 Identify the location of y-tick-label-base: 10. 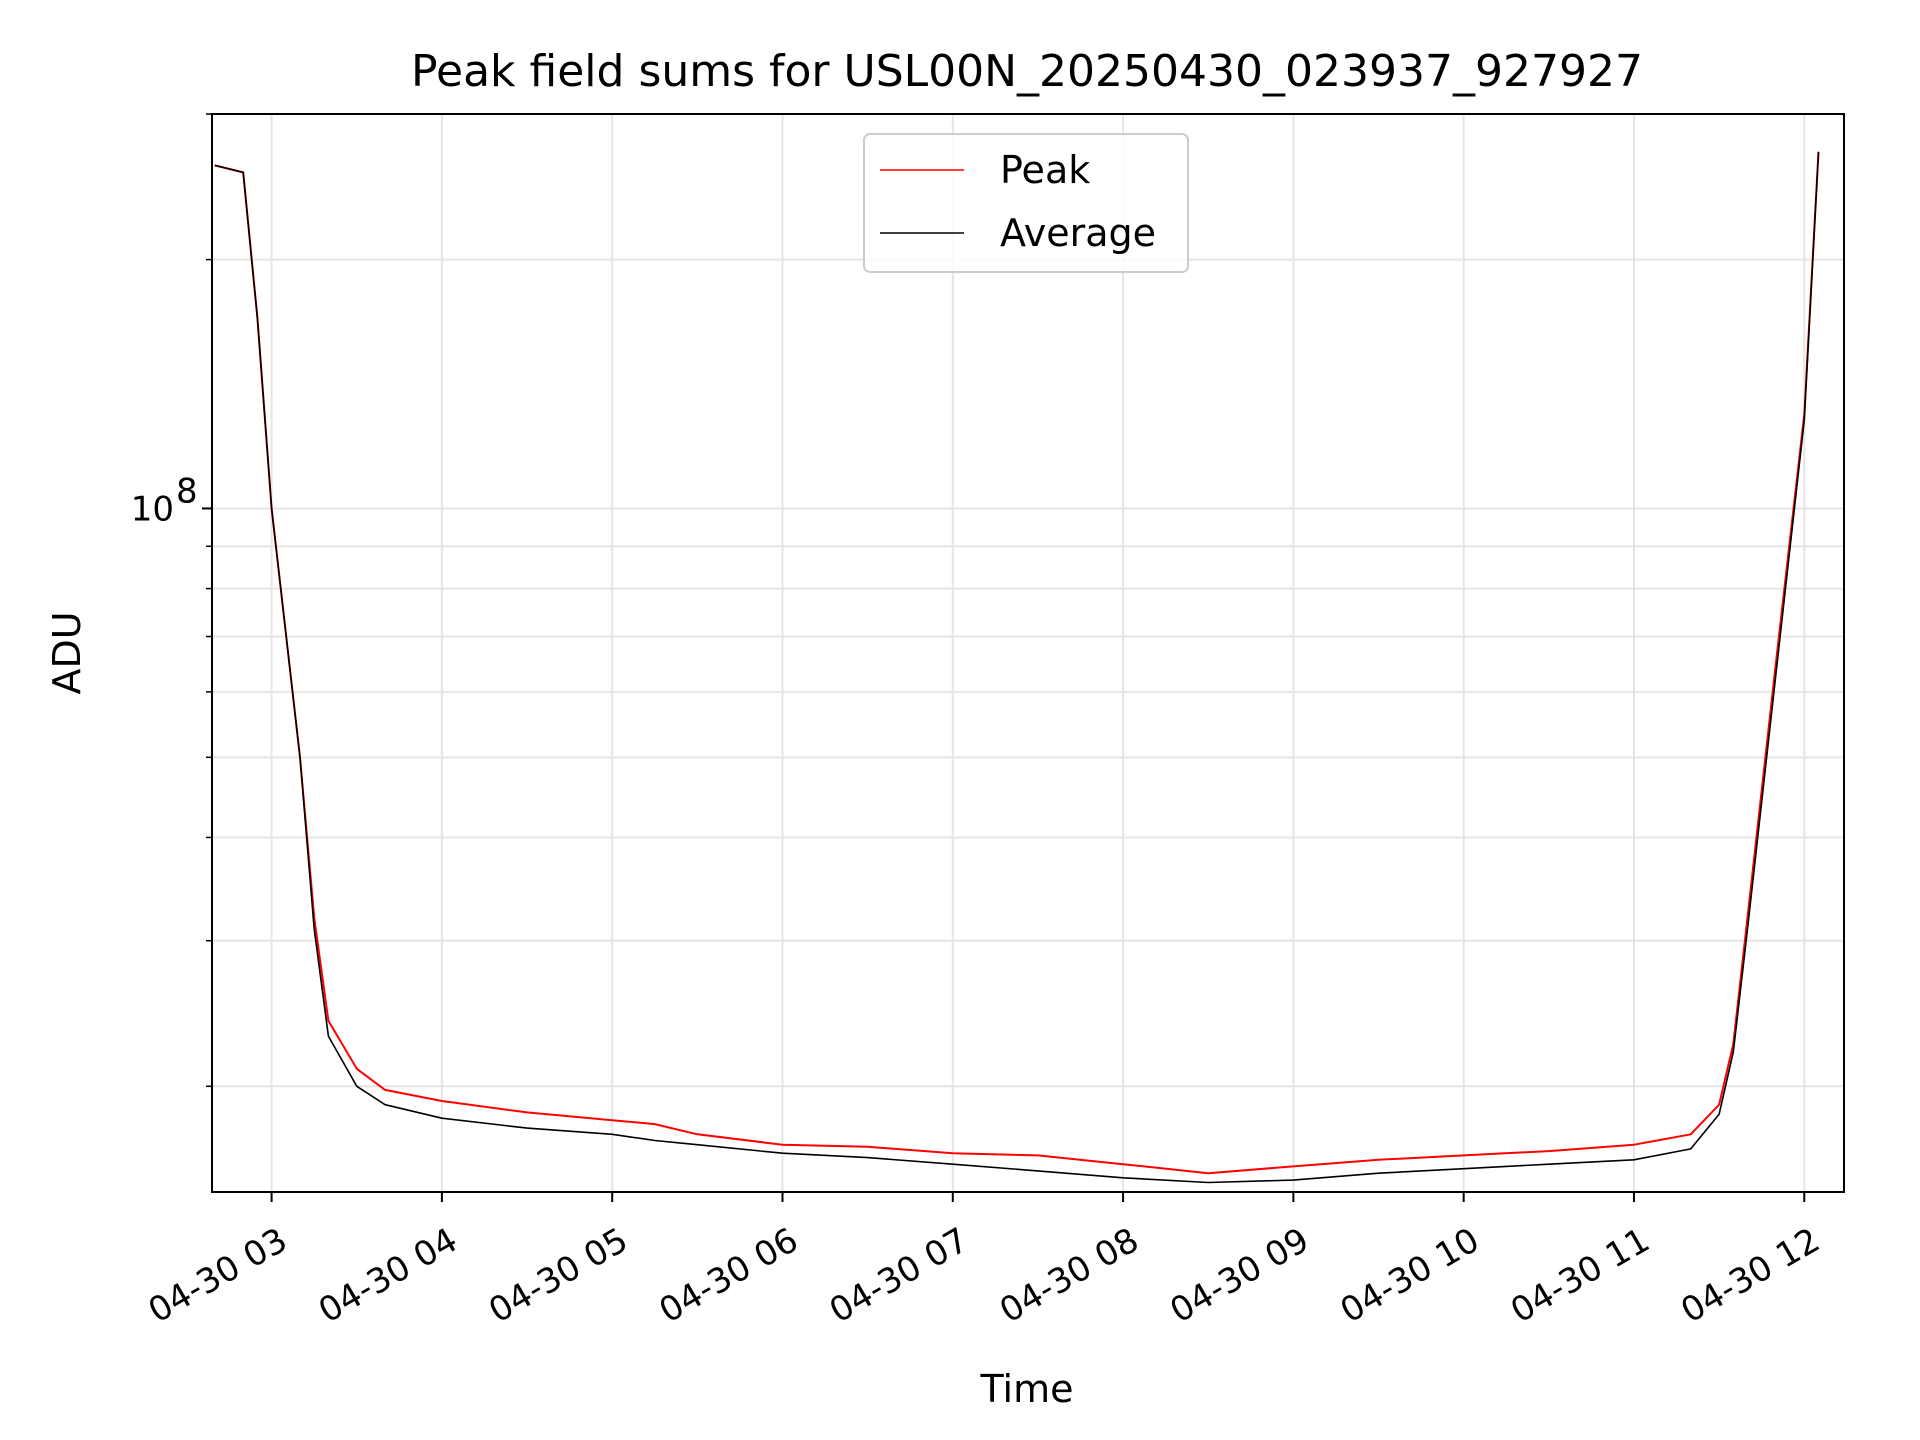
(152, 509).